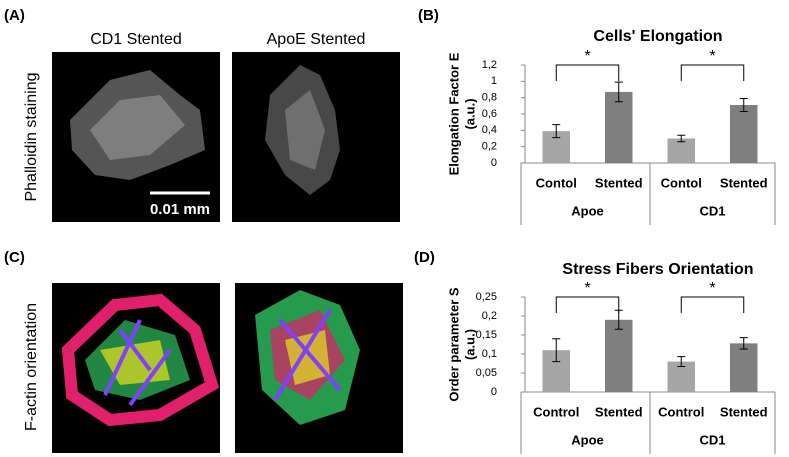 This screenshot has width=789, height=457. Describe the element at coordinates (136, 137) in the screenshot. I see `micrograph: 0.01 mm` at that location.